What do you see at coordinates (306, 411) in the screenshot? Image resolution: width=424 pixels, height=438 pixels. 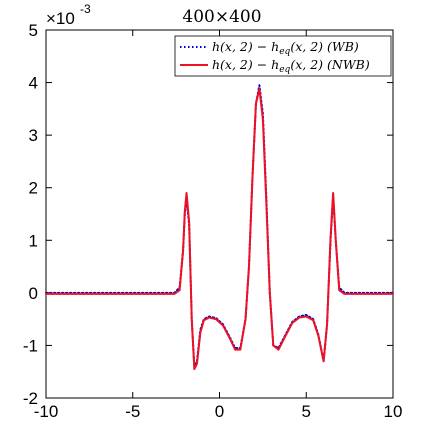 I see `x-tick-label: 5` at bounding box center [306, 411].